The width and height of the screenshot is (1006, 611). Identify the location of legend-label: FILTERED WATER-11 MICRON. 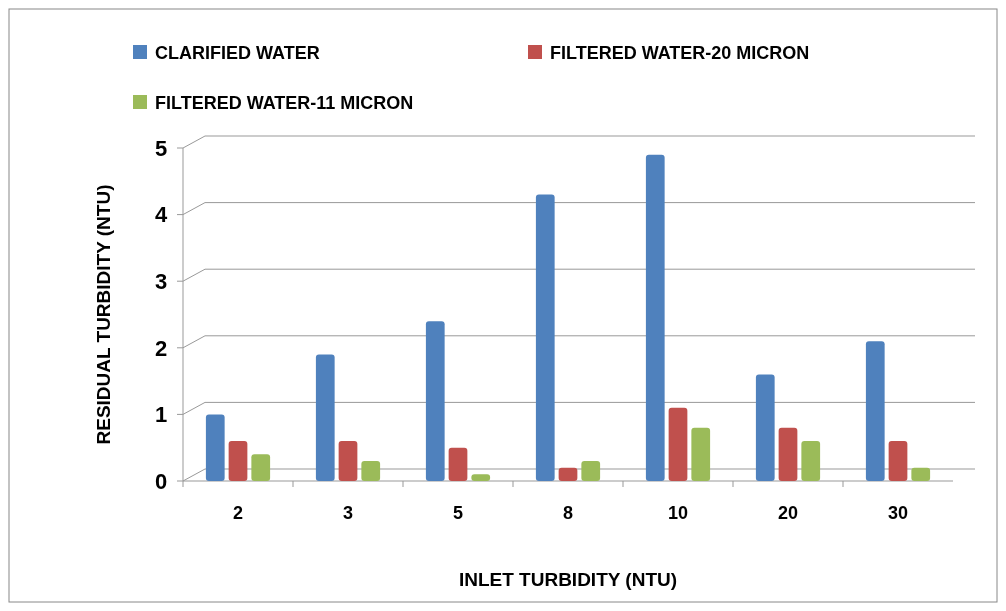
(284, 103).